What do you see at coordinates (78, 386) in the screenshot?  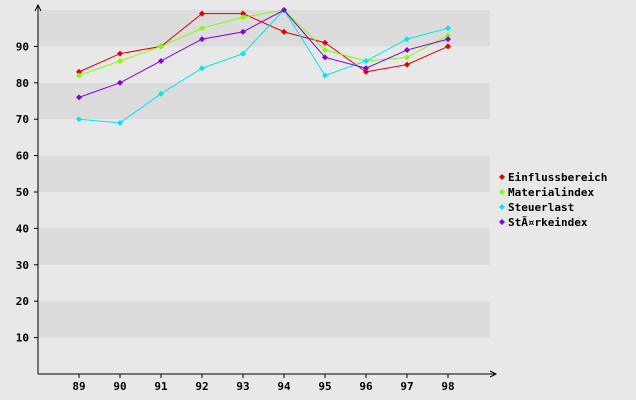 I see `x-tick-label: 89` at bounding box center [78, 386].